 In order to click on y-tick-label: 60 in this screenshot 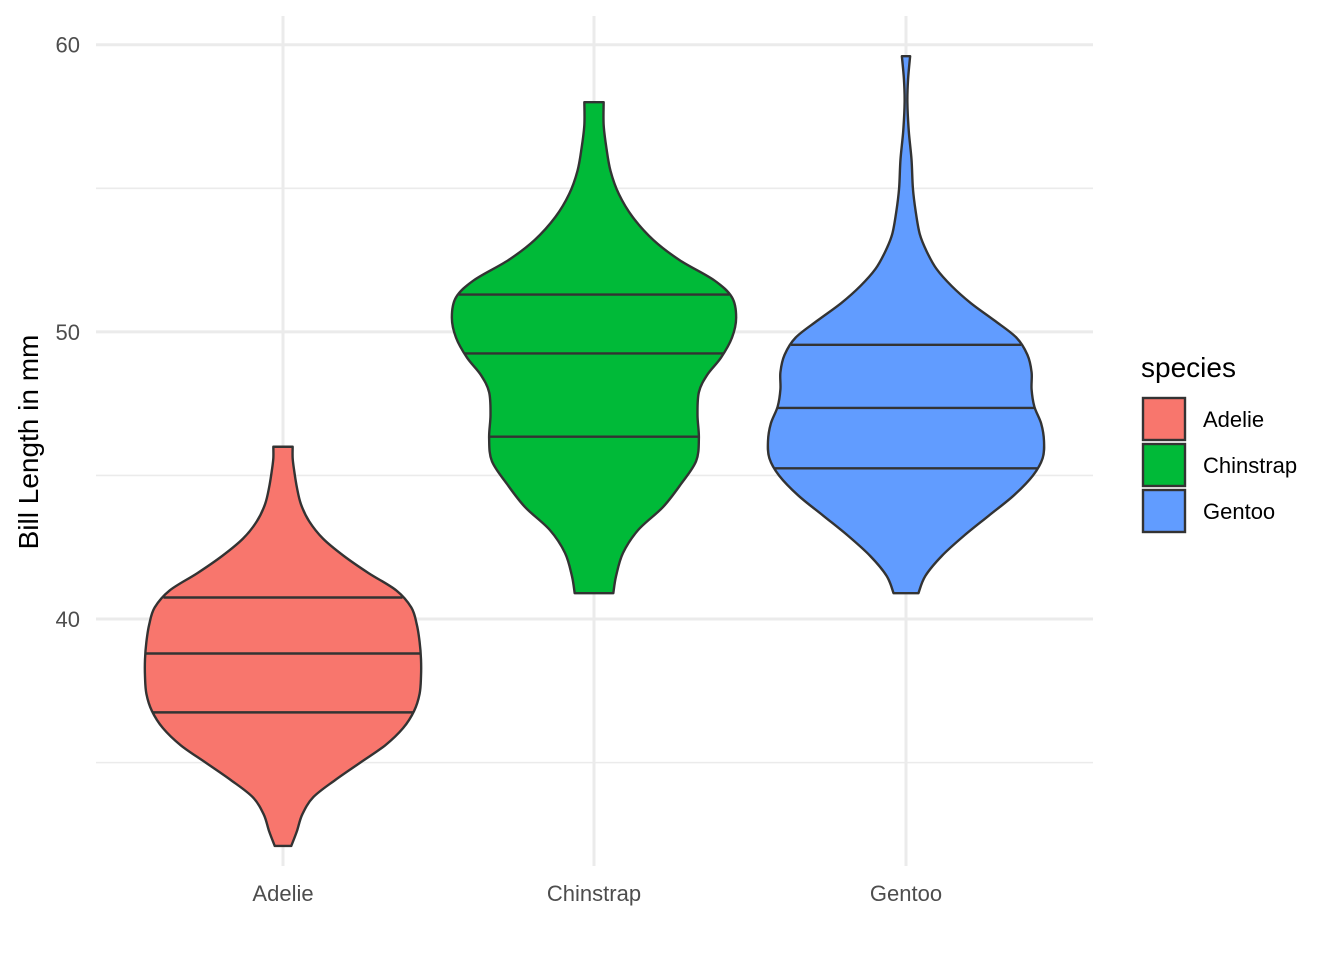, I will do `click(68, 45)`.